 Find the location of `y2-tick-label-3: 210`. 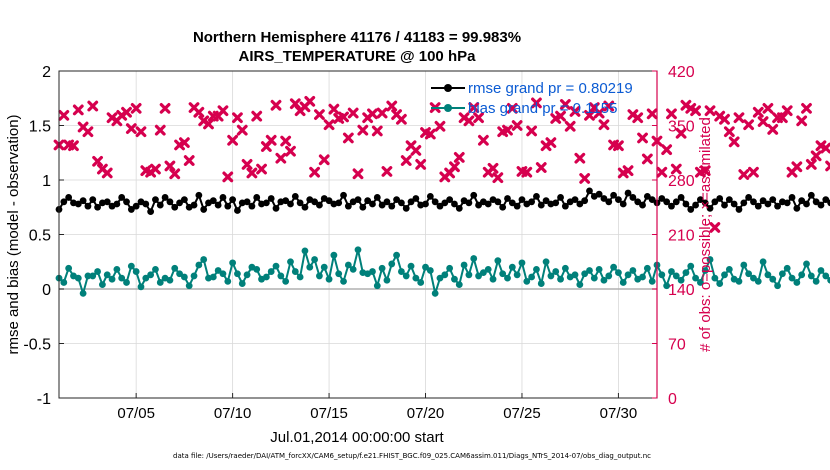

y2-tick-label-3: 210 is located at coordinates (681, 236).